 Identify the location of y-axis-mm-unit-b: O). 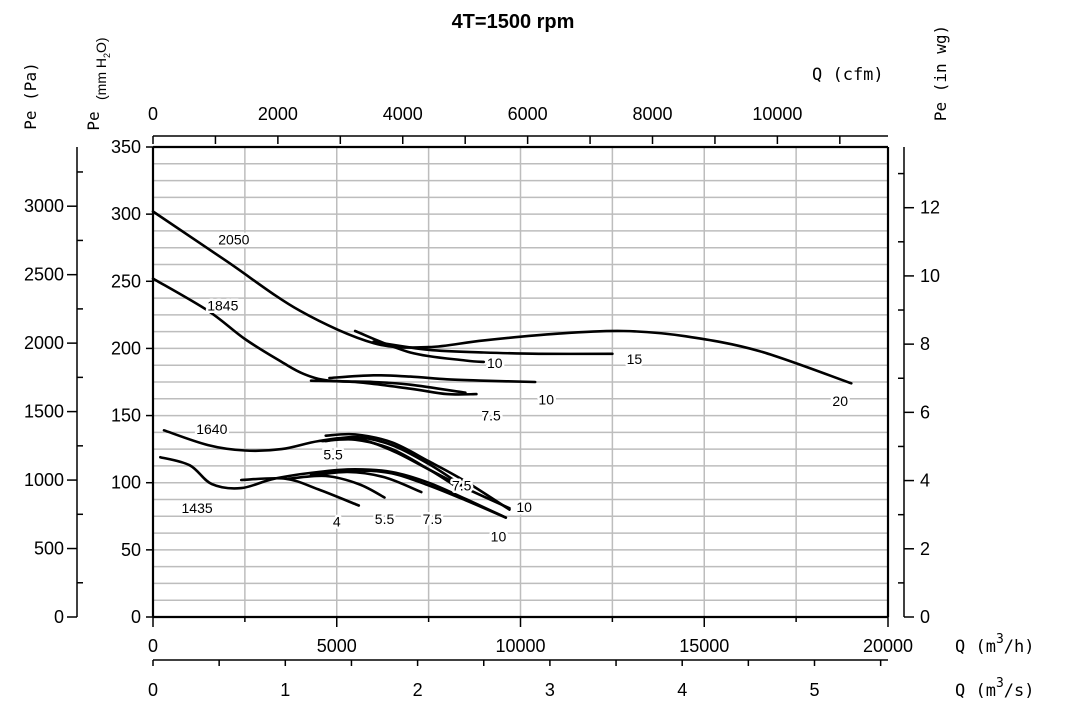
(101, 45).